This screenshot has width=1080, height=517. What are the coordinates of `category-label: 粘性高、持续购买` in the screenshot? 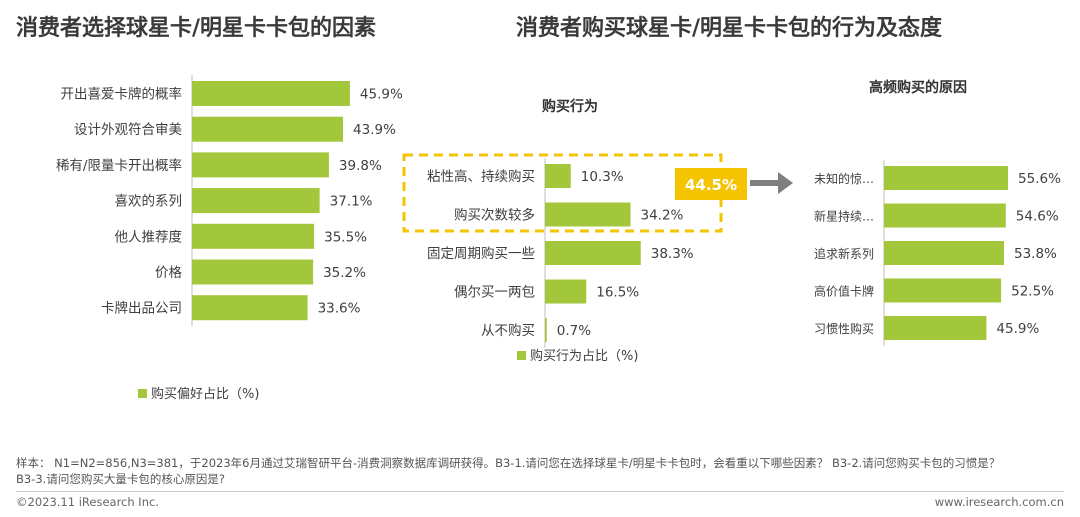 It's located at (481, 176).